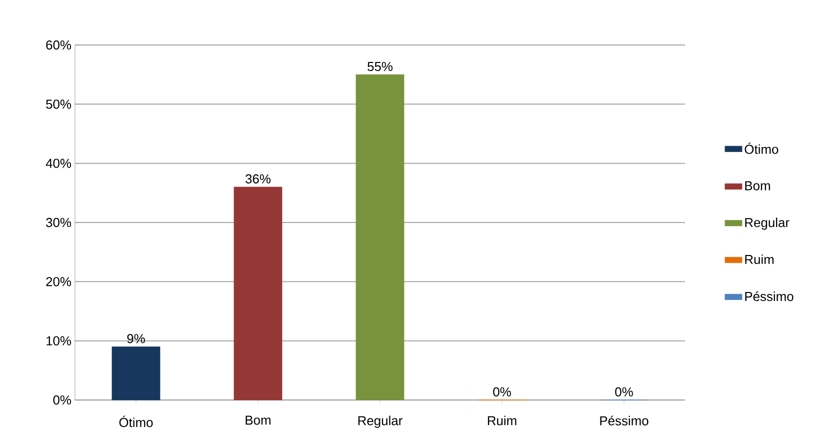  What do you see at coordinates (59, 45) in the screenshot?
I see `y-tick-label: 60%` at bounding box center [59, 45].